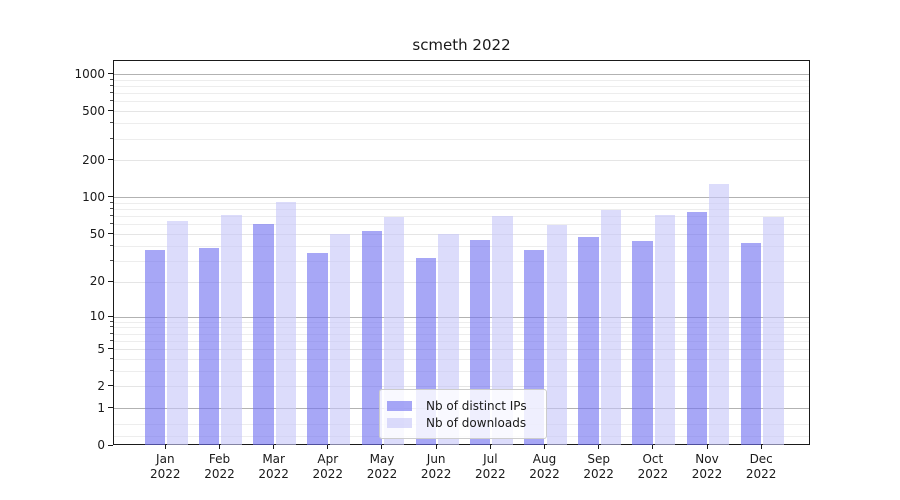 Image resolution: width=900 pixels, height=500 pixels. I want to click on x-tick-label-apr: Apr 2022, so click(328, 466).